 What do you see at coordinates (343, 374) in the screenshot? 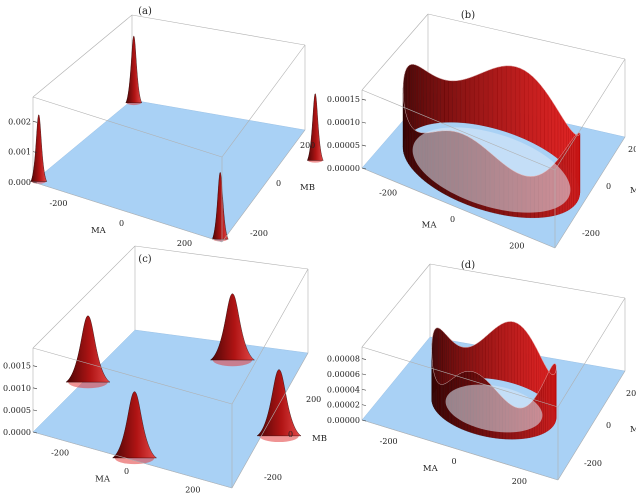
I see `z-tick-label: 0.00006` at bounding box center [343, 374].